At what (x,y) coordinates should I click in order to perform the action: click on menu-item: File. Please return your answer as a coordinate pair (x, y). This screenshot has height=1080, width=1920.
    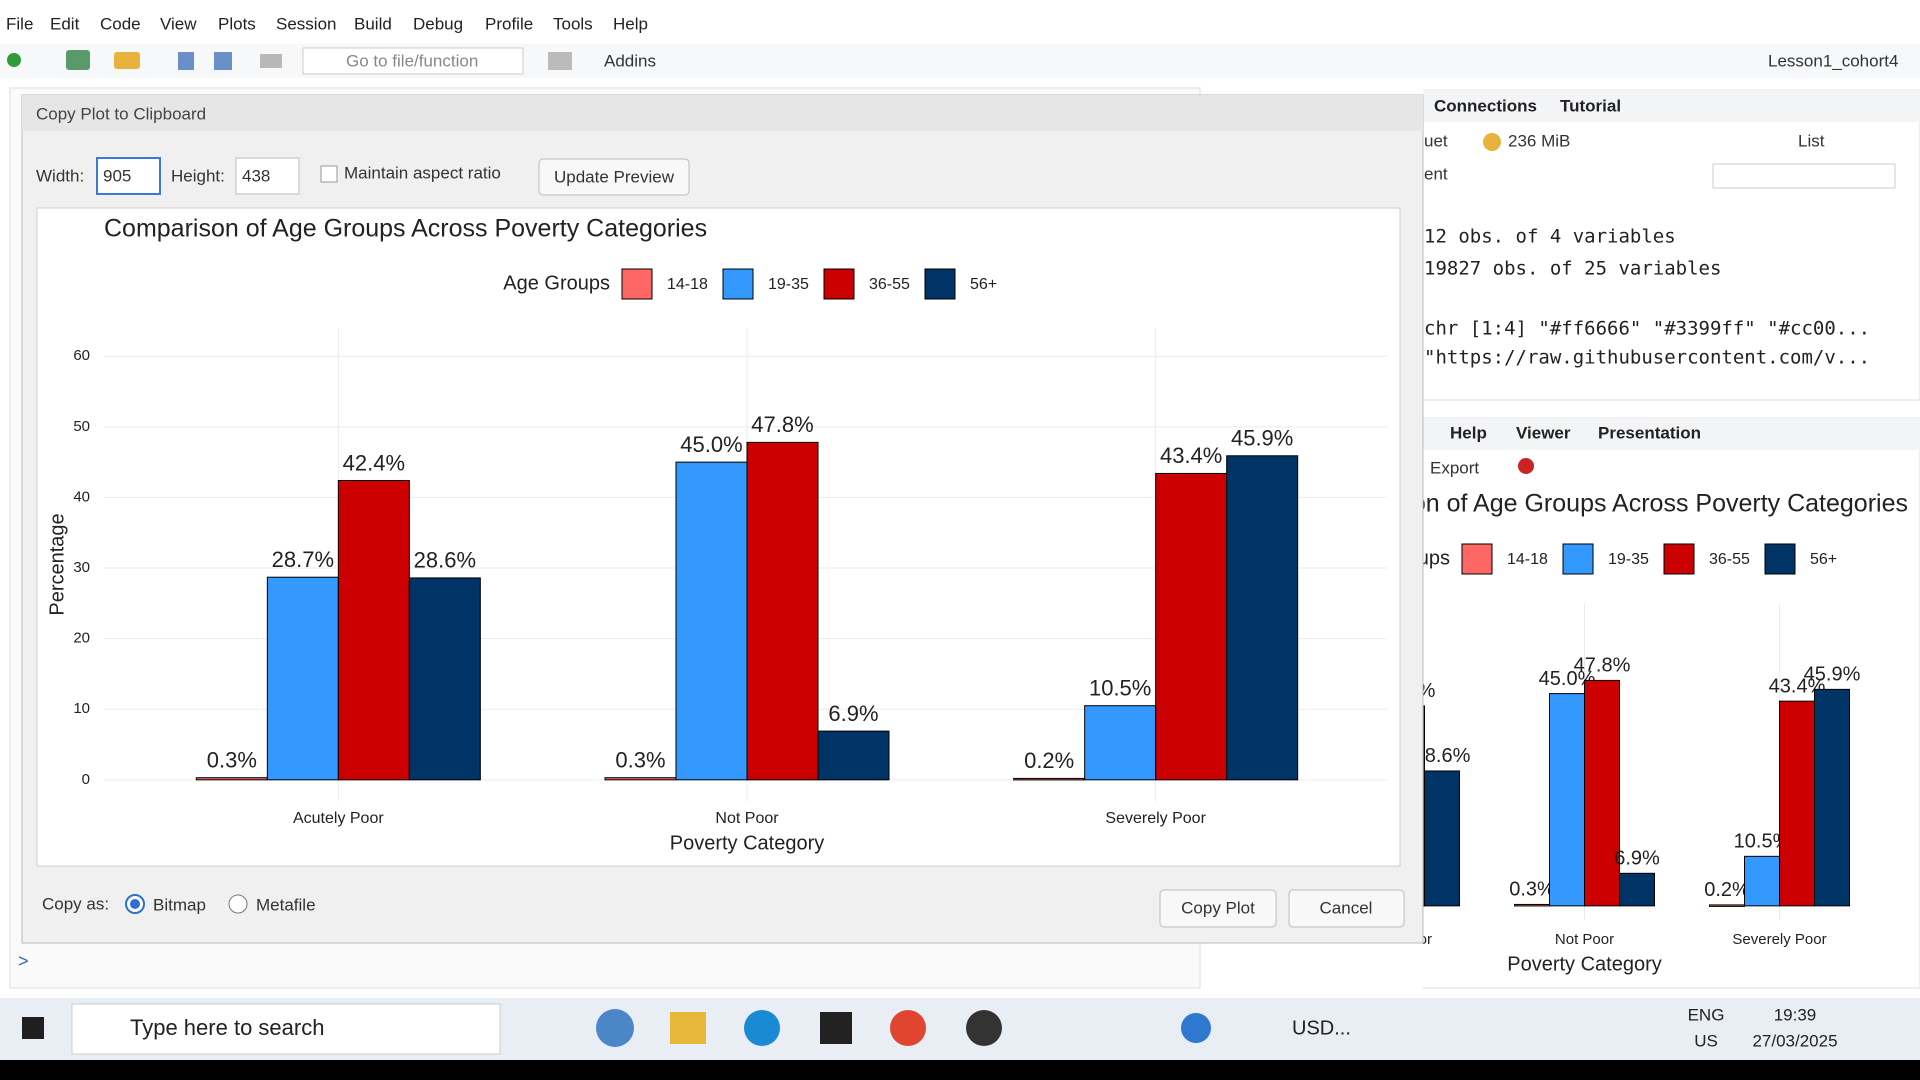
    Looking at the image, I should click on (19, 23).